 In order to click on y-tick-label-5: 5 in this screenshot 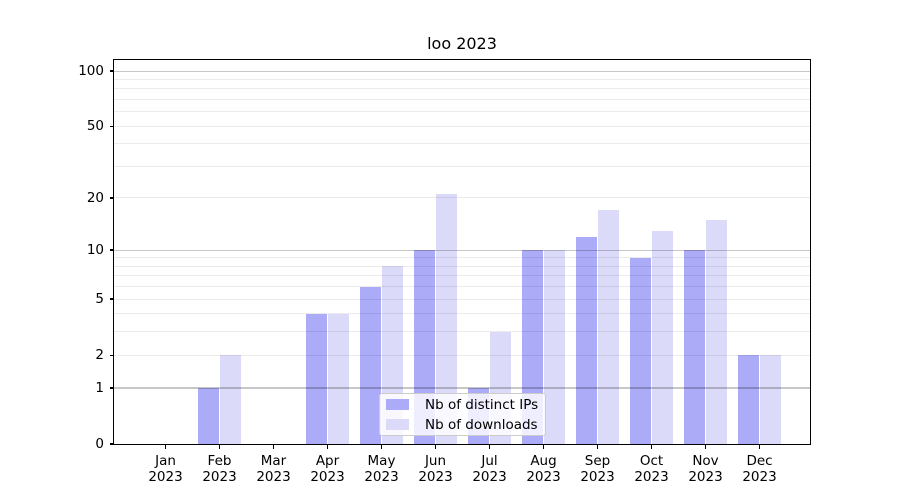, I will do `click(99, 299)`.